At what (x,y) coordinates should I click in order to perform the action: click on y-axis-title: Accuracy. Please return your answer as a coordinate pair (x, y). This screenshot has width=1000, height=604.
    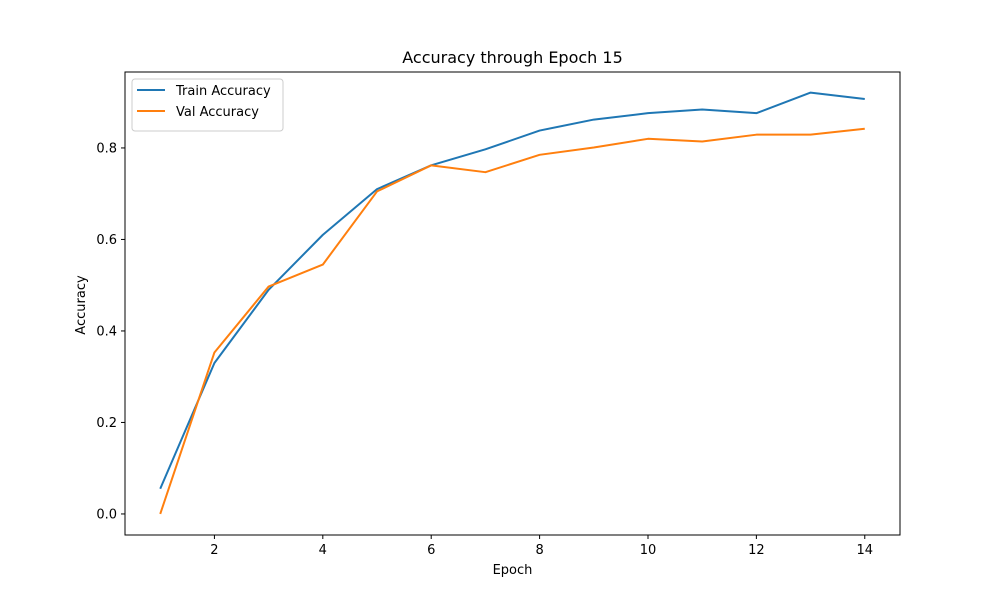
    Looking at the image, I should click on (81, 305).